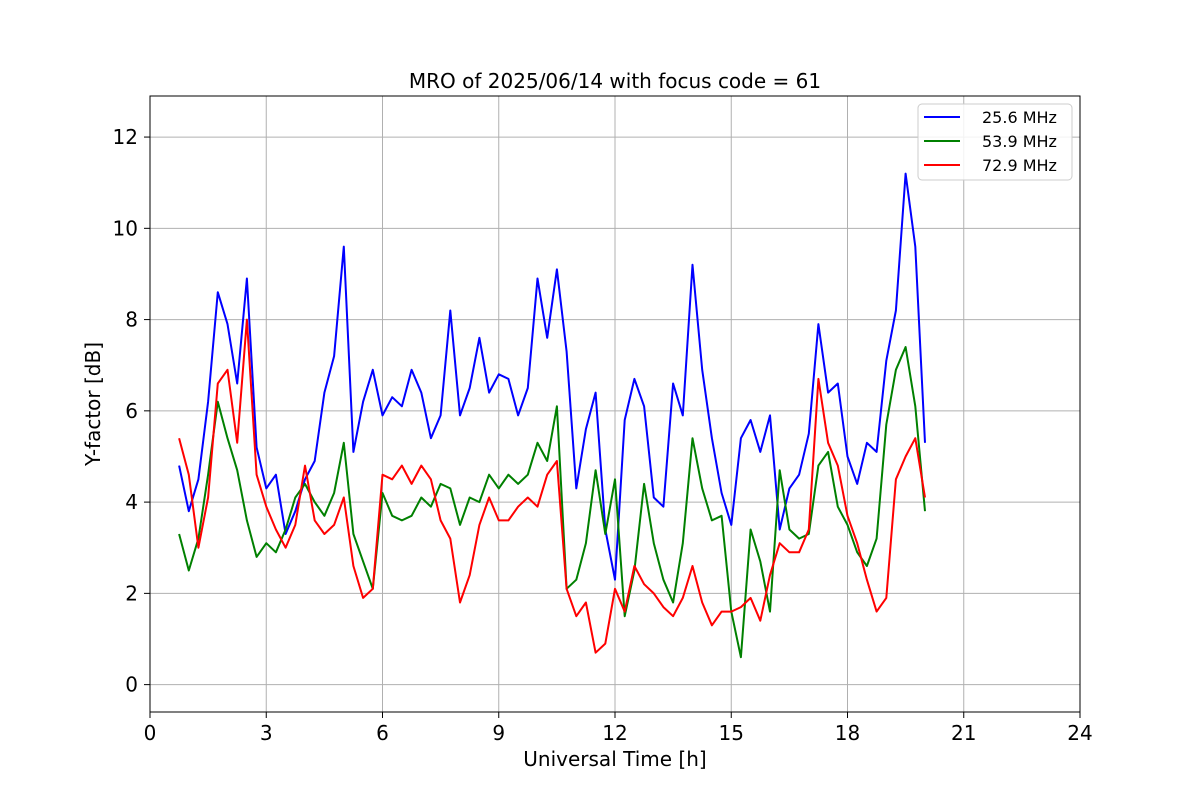 The width and height of the screenshot is (1200, 800). What do you see at coordinates (125, 137) in the screenshot?
I see `y-tick-label: 12` at bounding box center [125, 137].